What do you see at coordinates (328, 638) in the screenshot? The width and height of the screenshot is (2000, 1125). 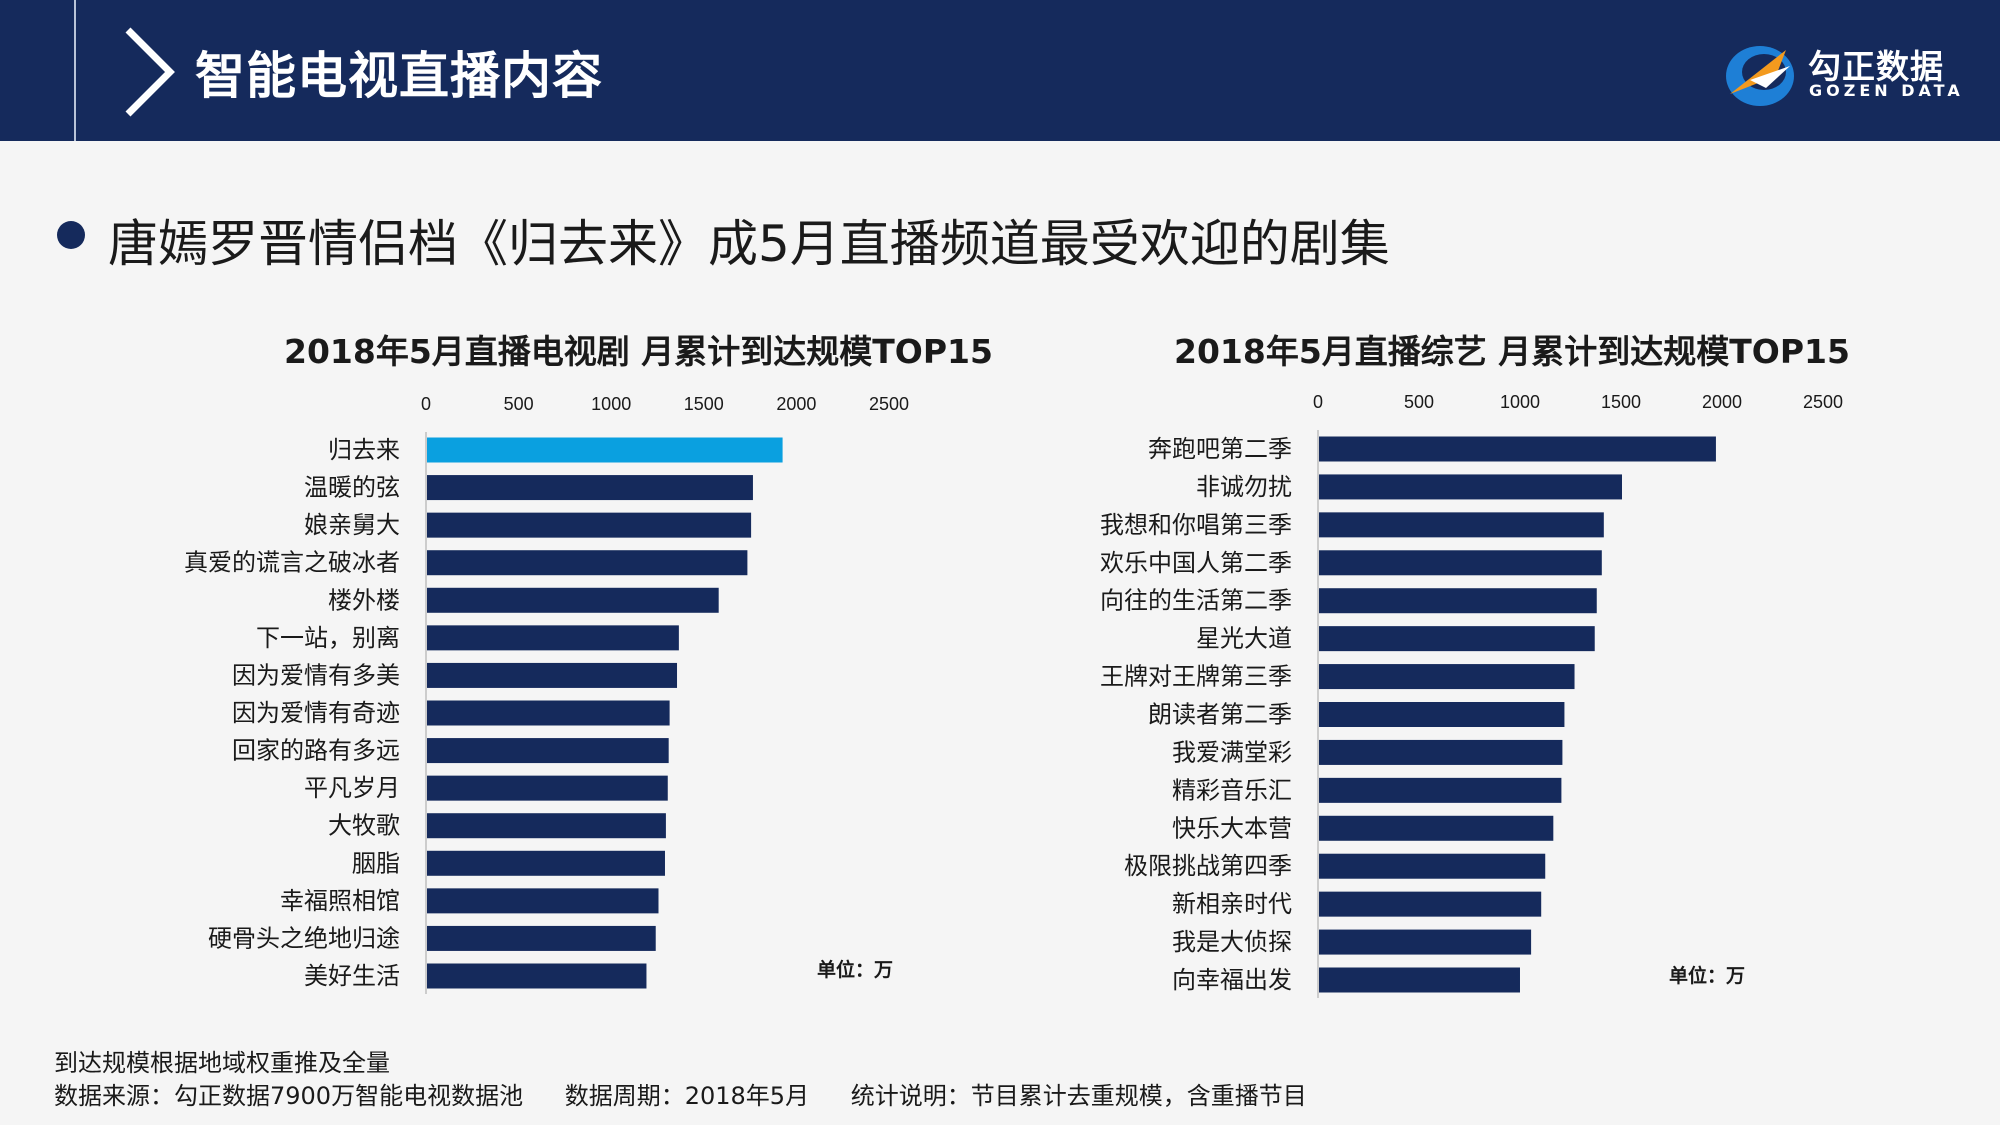 I see `category-label: 下一站，别离` at bounding box center [328, 638].